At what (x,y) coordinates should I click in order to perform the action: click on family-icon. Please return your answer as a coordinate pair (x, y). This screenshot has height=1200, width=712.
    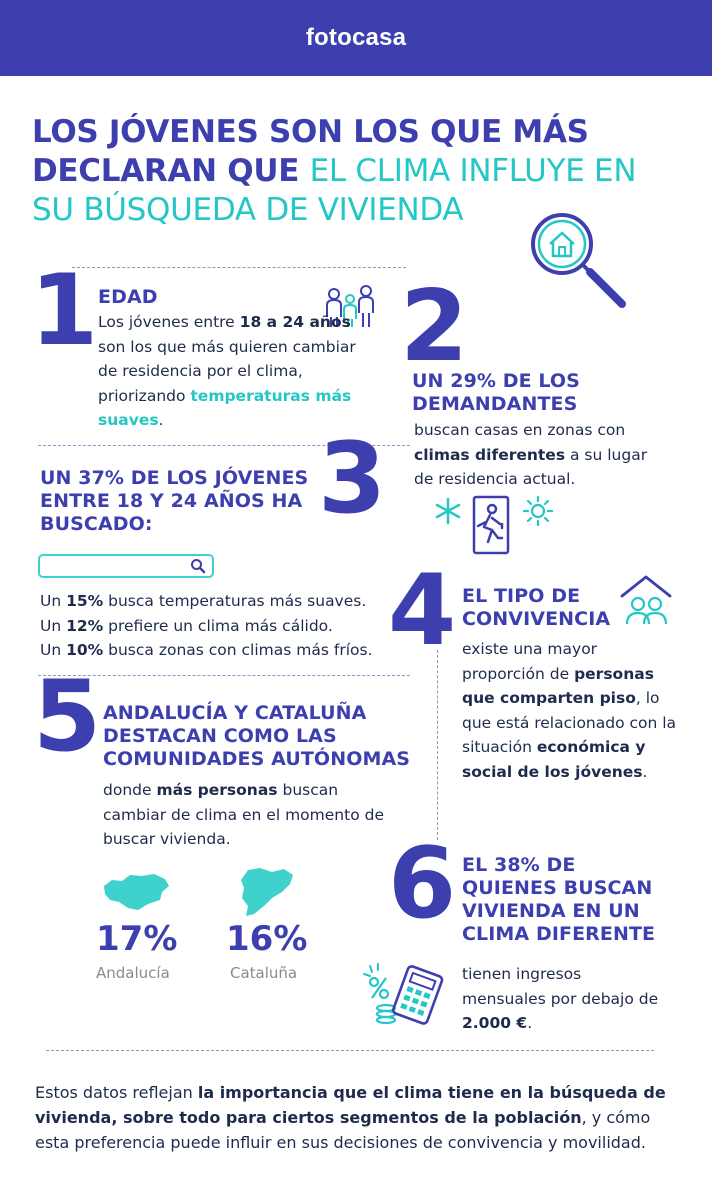
    Looking at the image, I should click on (350, 306).